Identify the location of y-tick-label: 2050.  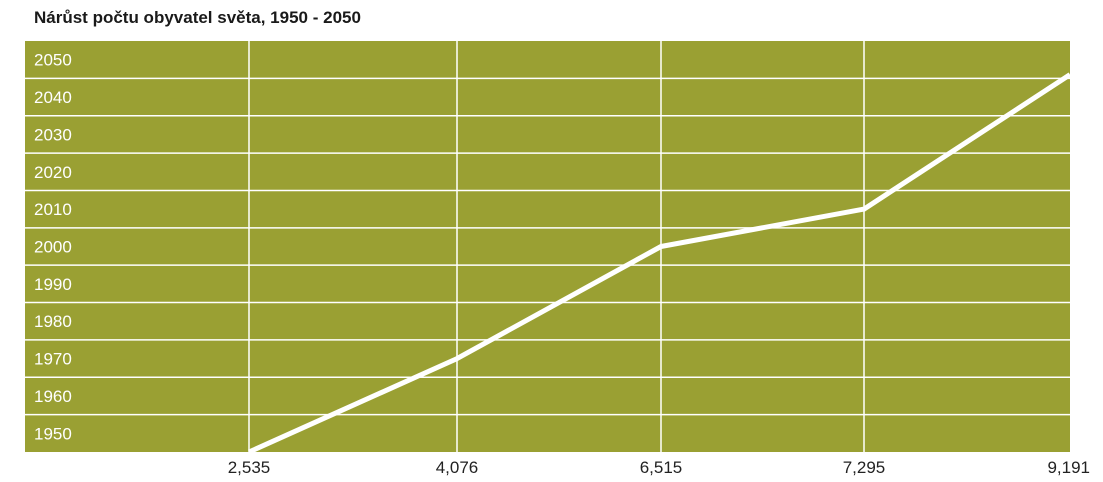
(53, 60).